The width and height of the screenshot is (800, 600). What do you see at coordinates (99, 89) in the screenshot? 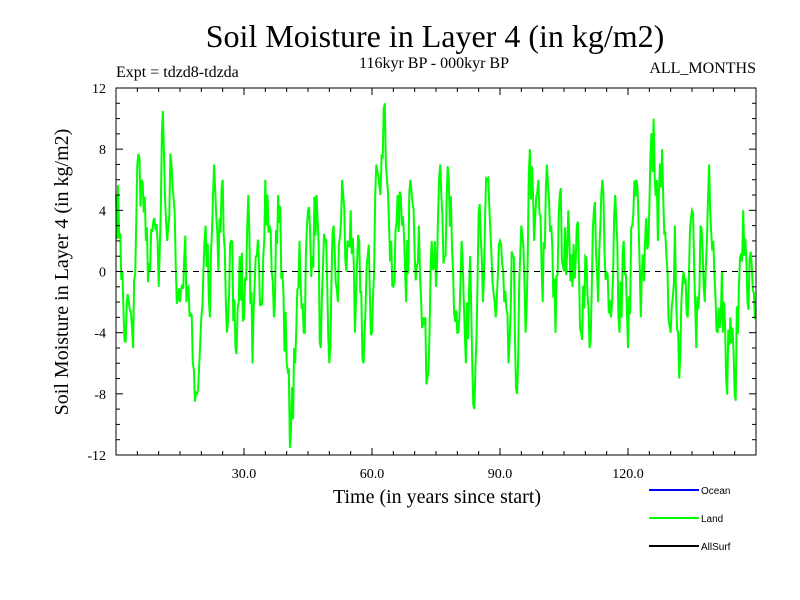
I see `y-tick-label: 12` at bounding box center [99, 89].